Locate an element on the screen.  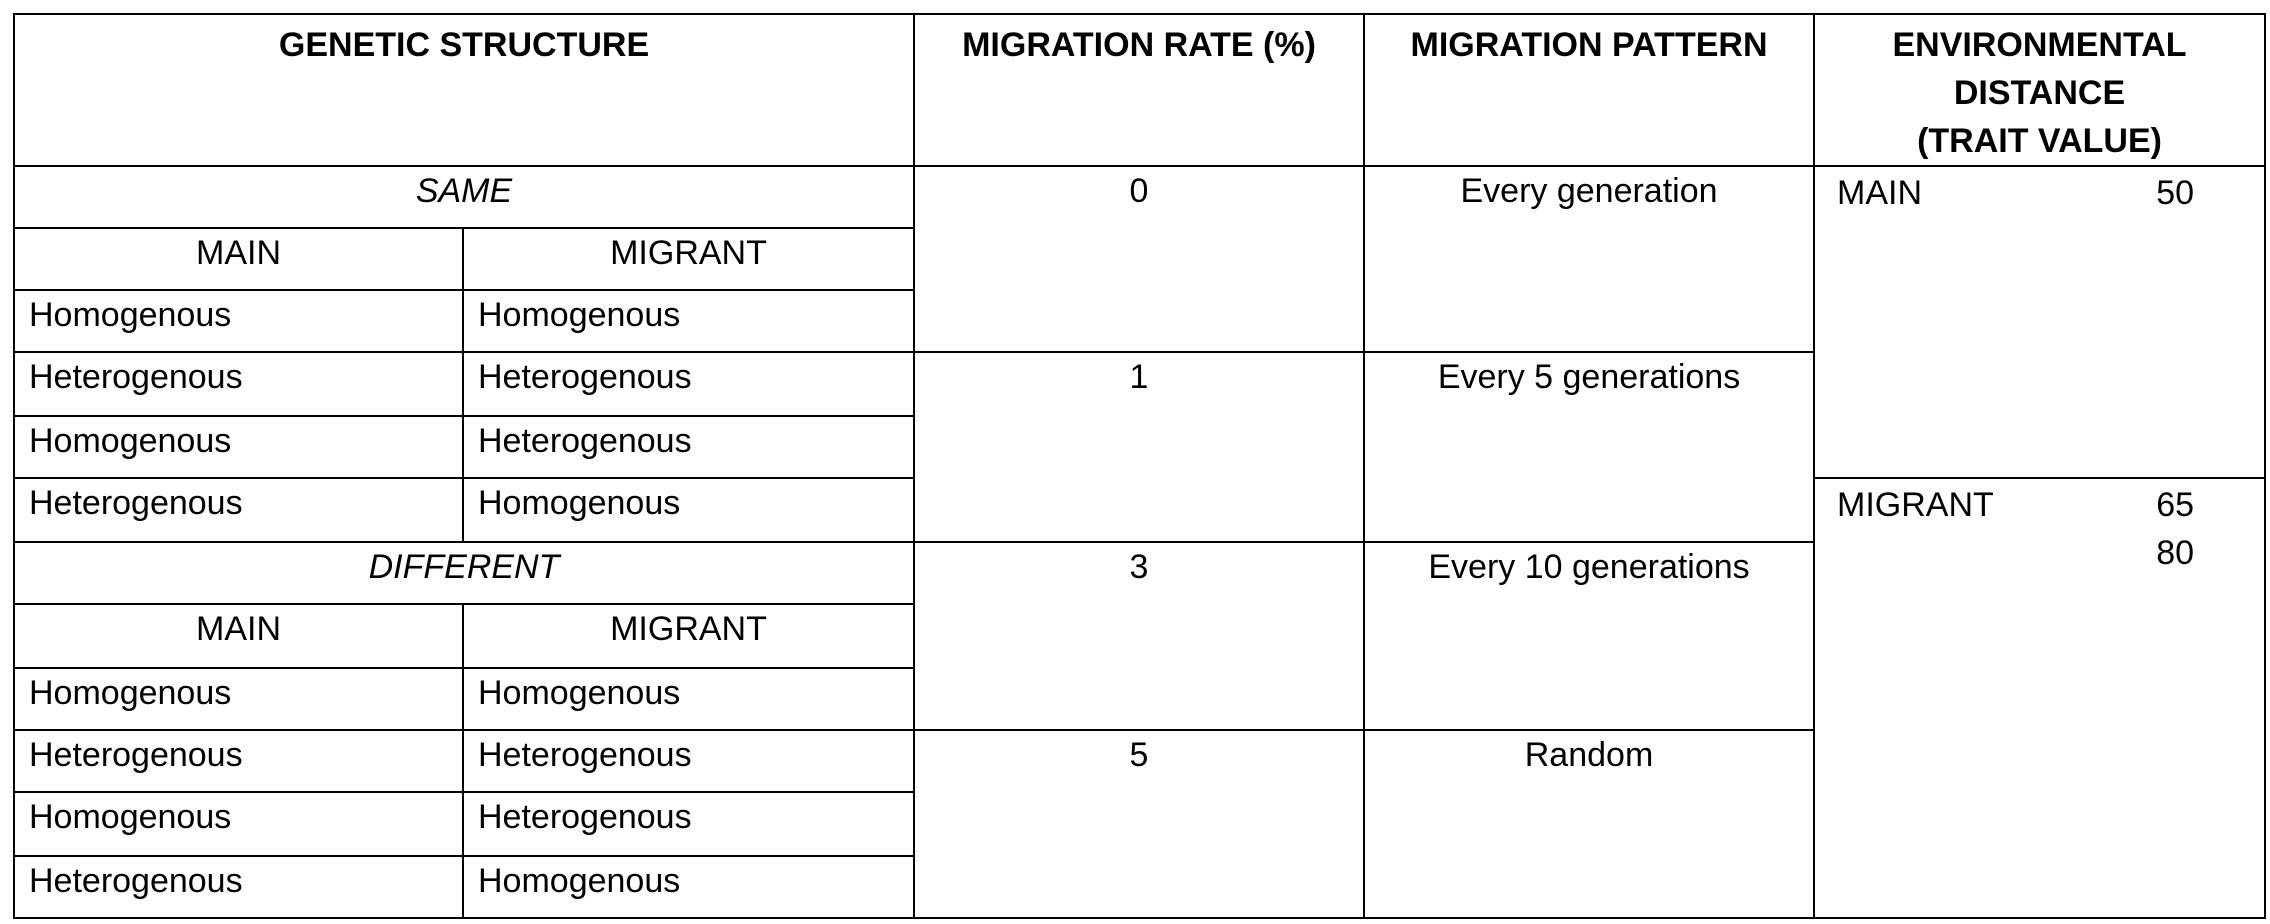
header-env-line1: ENVIRONMENTAL is located at coordinates (2039, 45).